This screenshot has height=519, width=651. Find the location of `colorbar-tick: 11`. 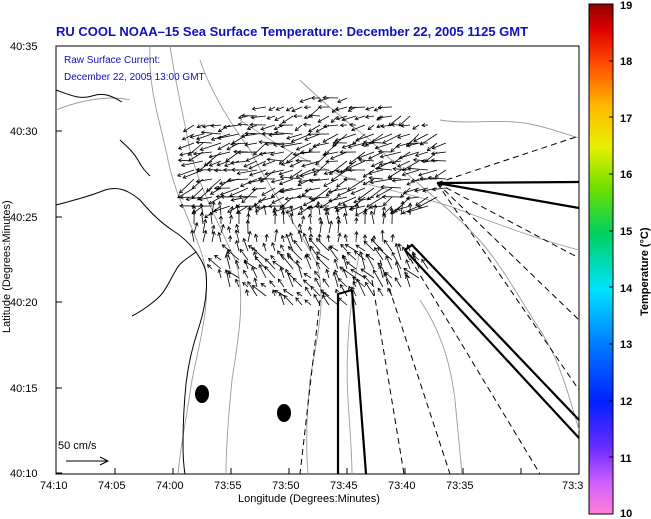

colorbar-tick: 11 is located at coordinates (626, 459).